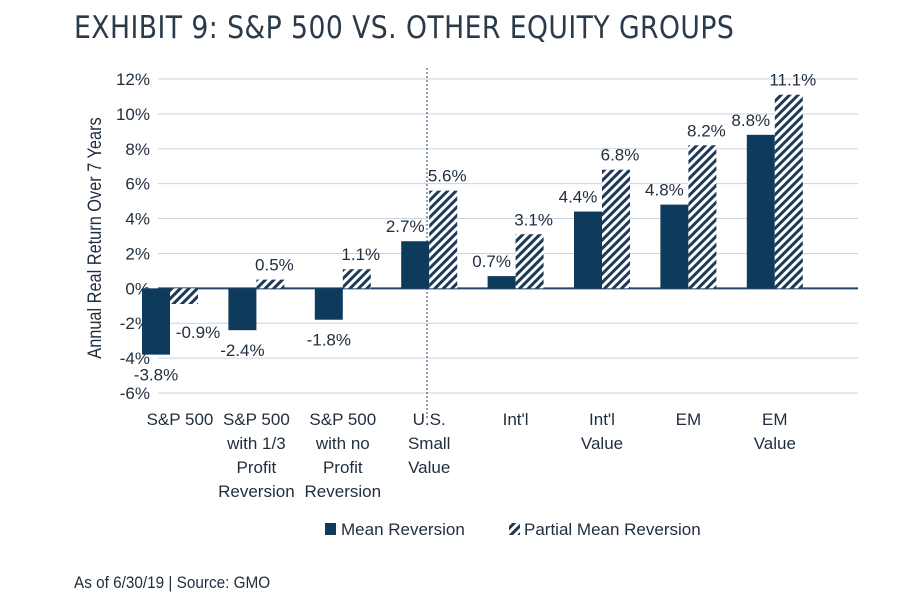 This screenshot has width=924, height=612. Describe the element at coordinates (447, 176) in the screenshot. I see `data-label: 5.6%` at that location.